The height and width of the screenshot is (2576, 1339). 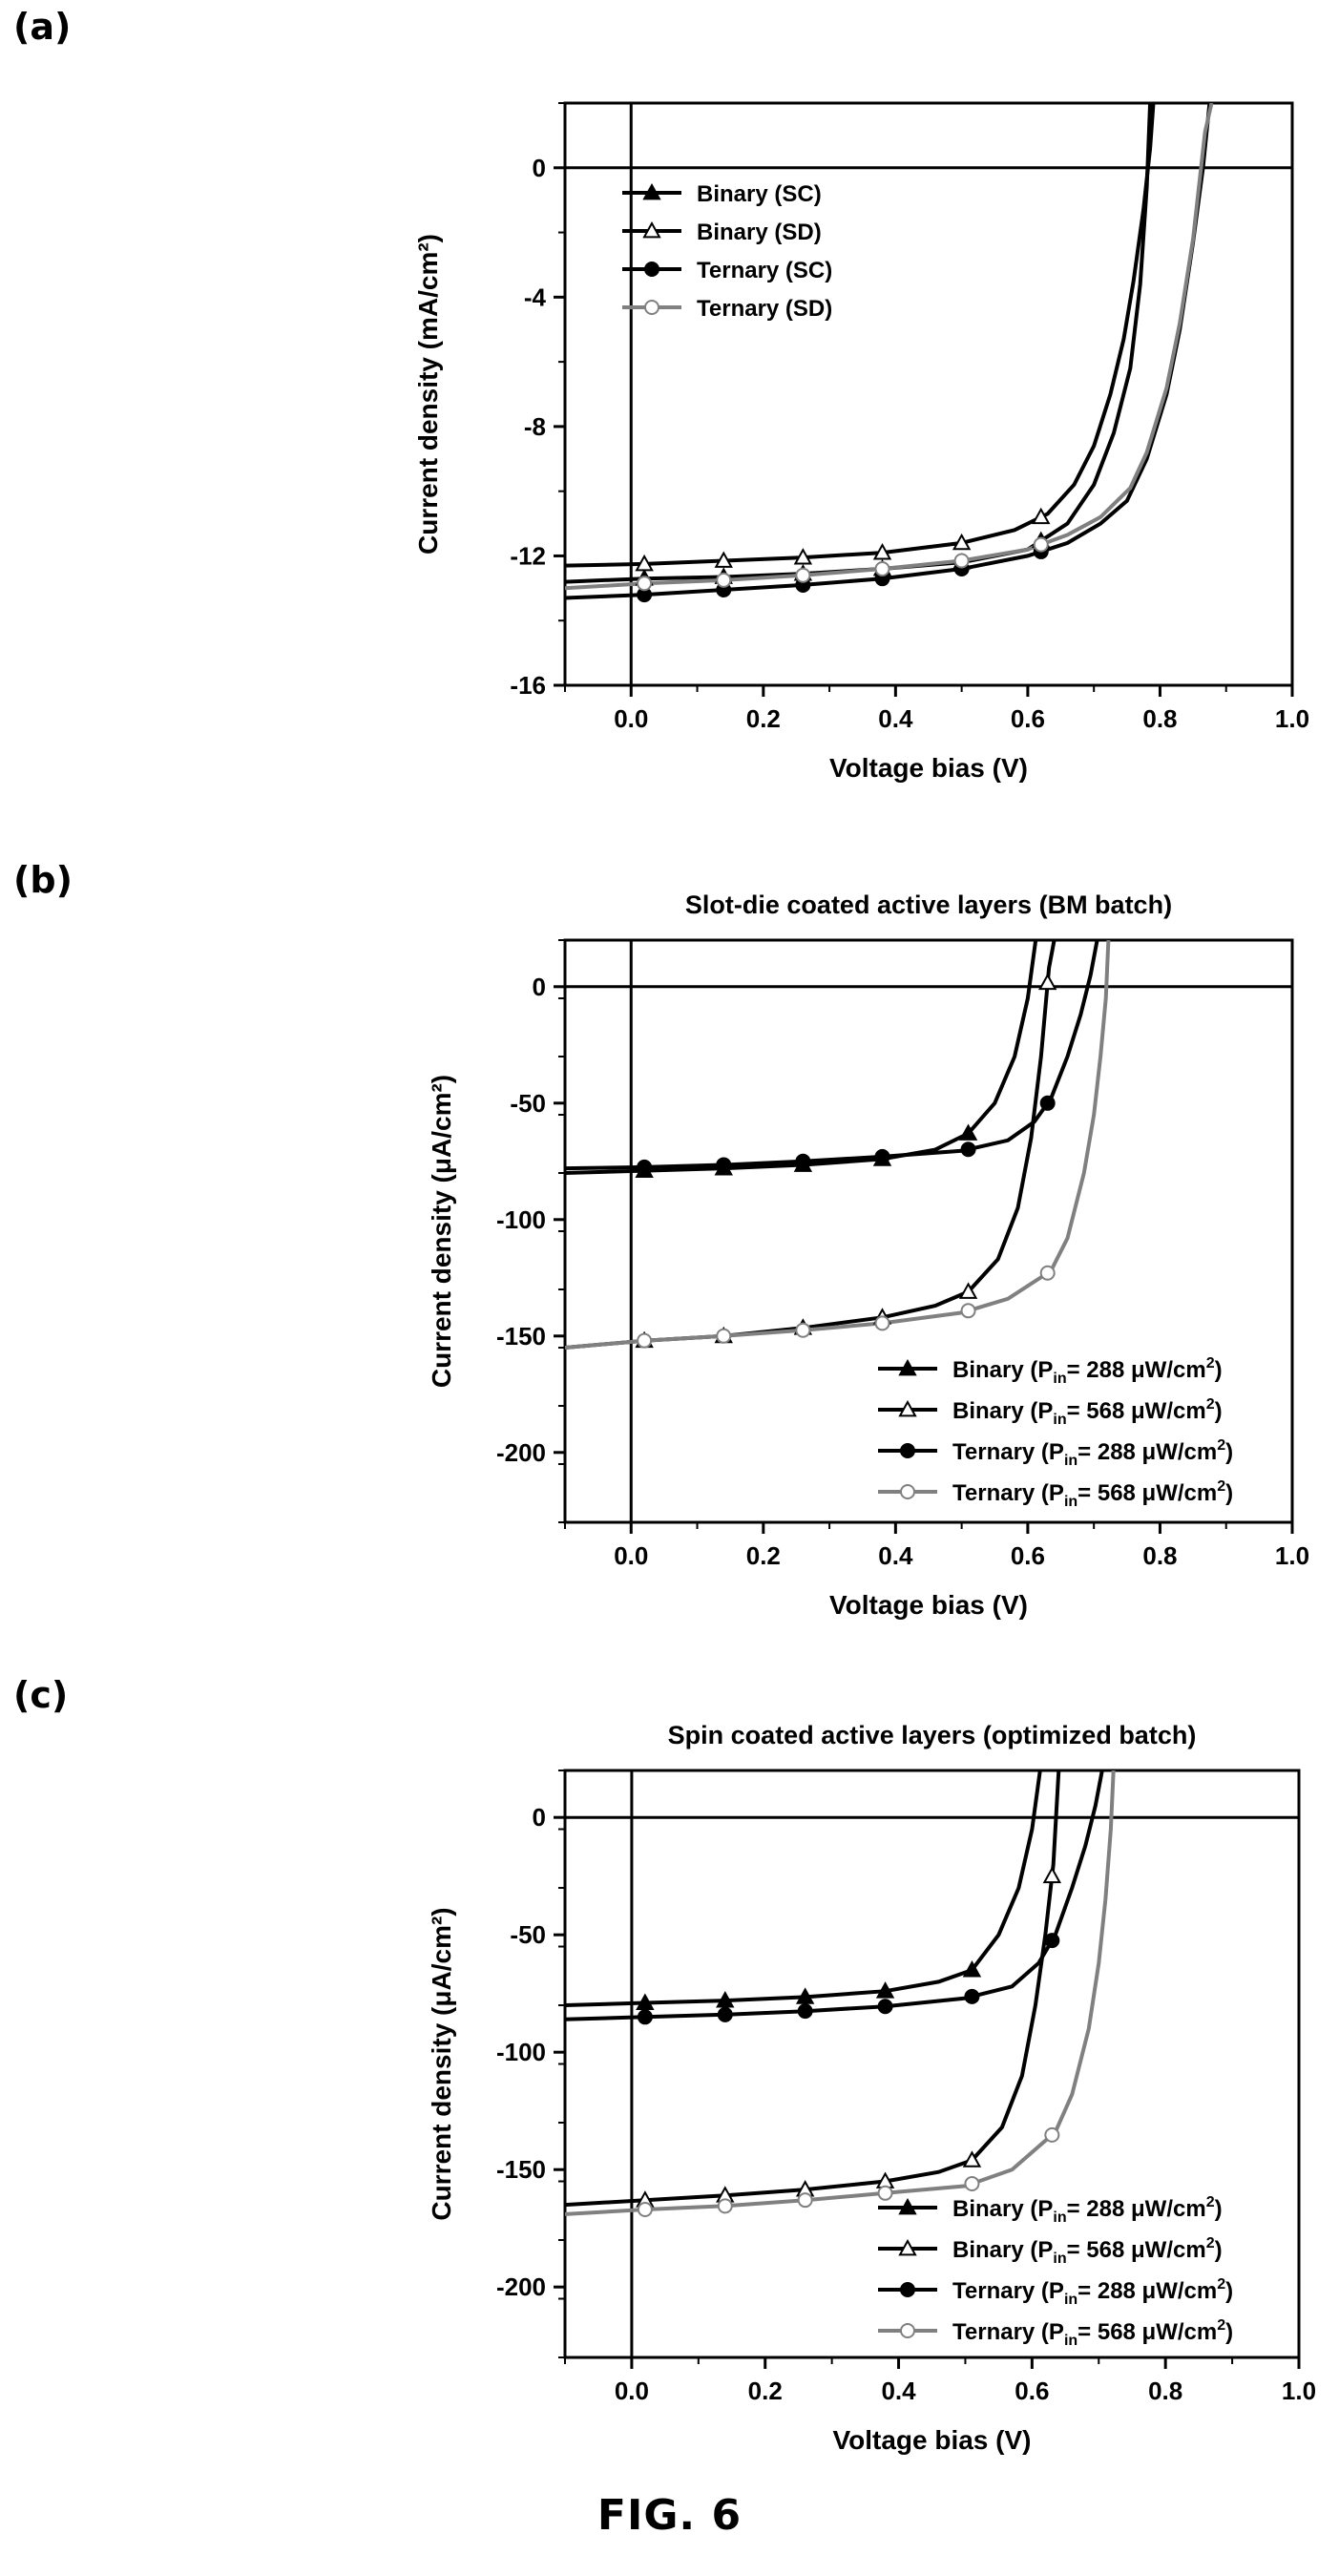 I want to click on chart-title: Slot-die coated active layers (BM batch), so click(x=928, y=904).